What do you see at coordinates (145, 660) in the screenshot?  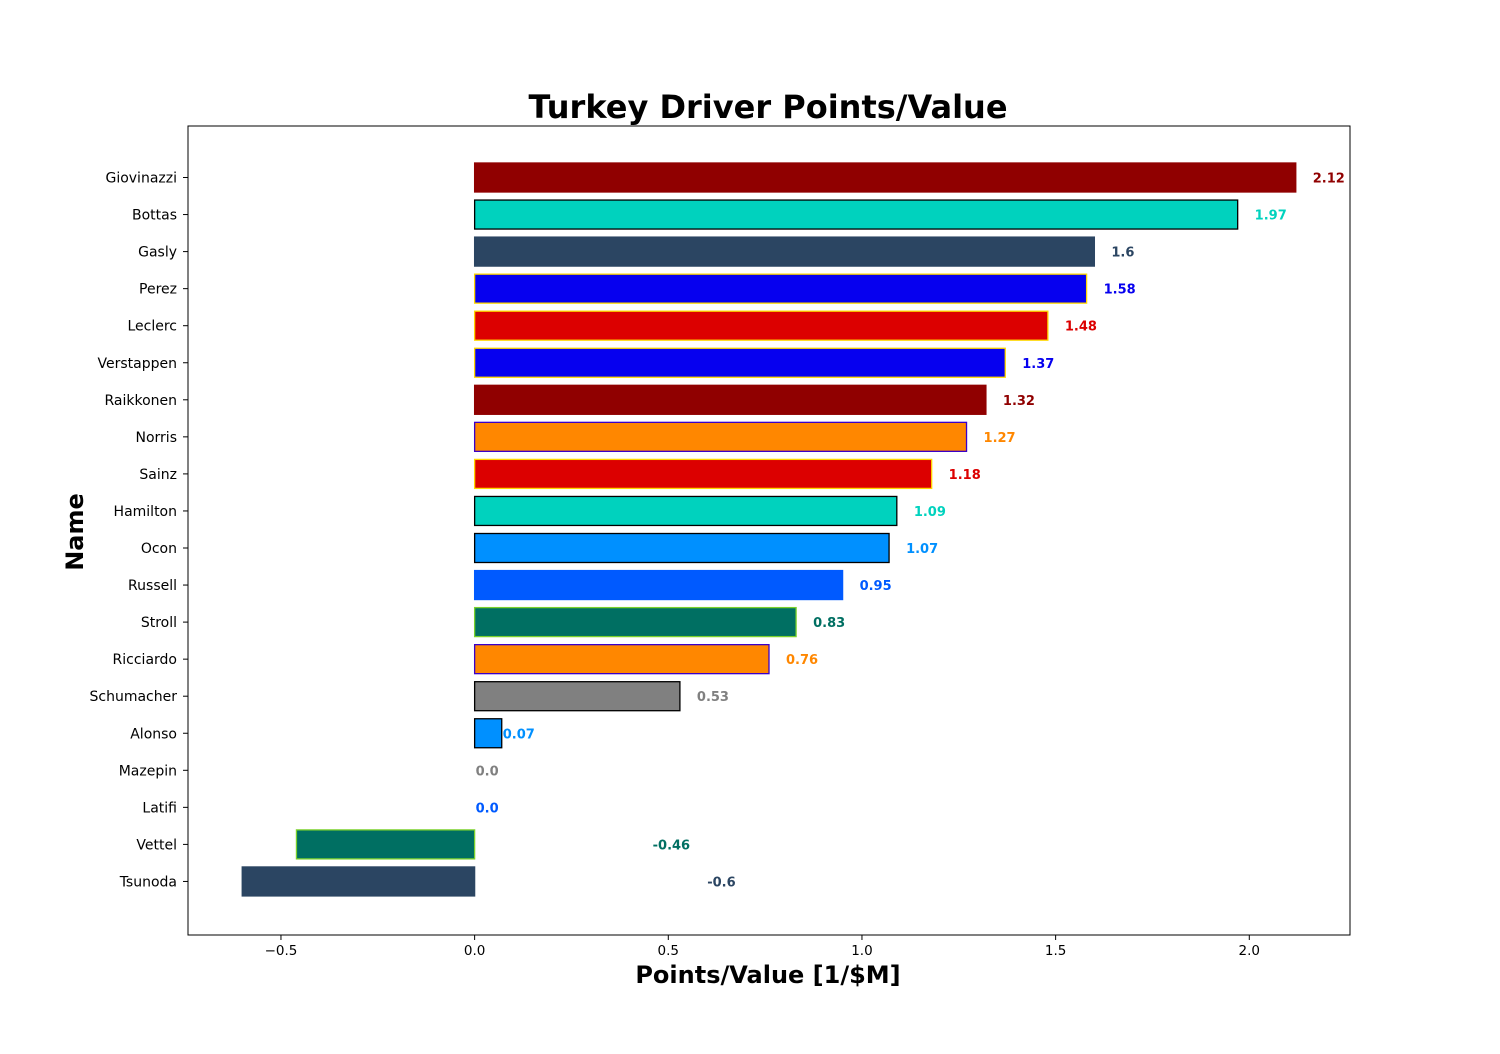 I see `y-tick-label: Ricciardo` at bounding box center [145, 660].